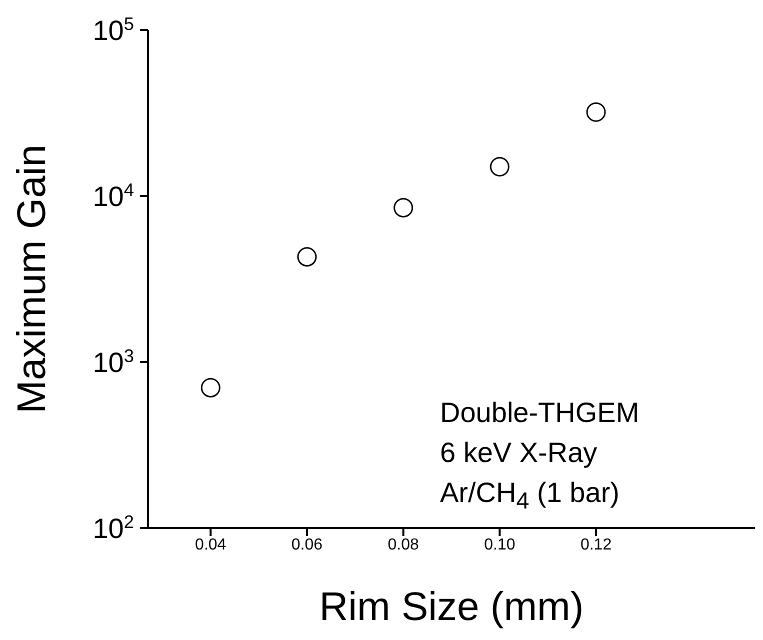 The width and height of the screenshot is (763, 640). I want to click on y-tick-label: 10$^{2}$, so click(113, 528).